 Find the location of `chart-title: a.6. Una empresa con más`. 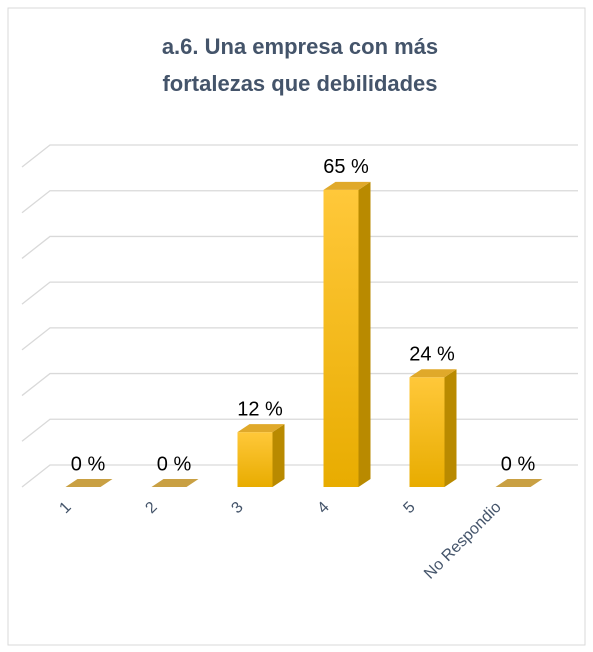

chart-title: a.6. Una empresa con más is located at coordinates (300, 46).